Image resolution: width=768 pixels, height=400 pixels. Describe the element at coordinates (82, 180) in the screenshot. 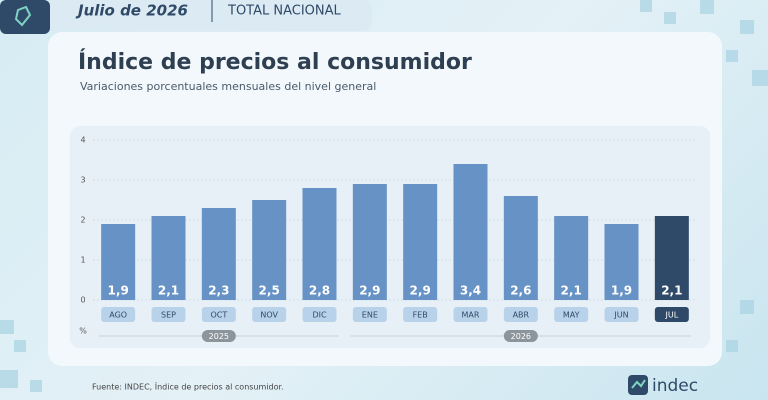

I see `y-tick-label: 3` at that location.